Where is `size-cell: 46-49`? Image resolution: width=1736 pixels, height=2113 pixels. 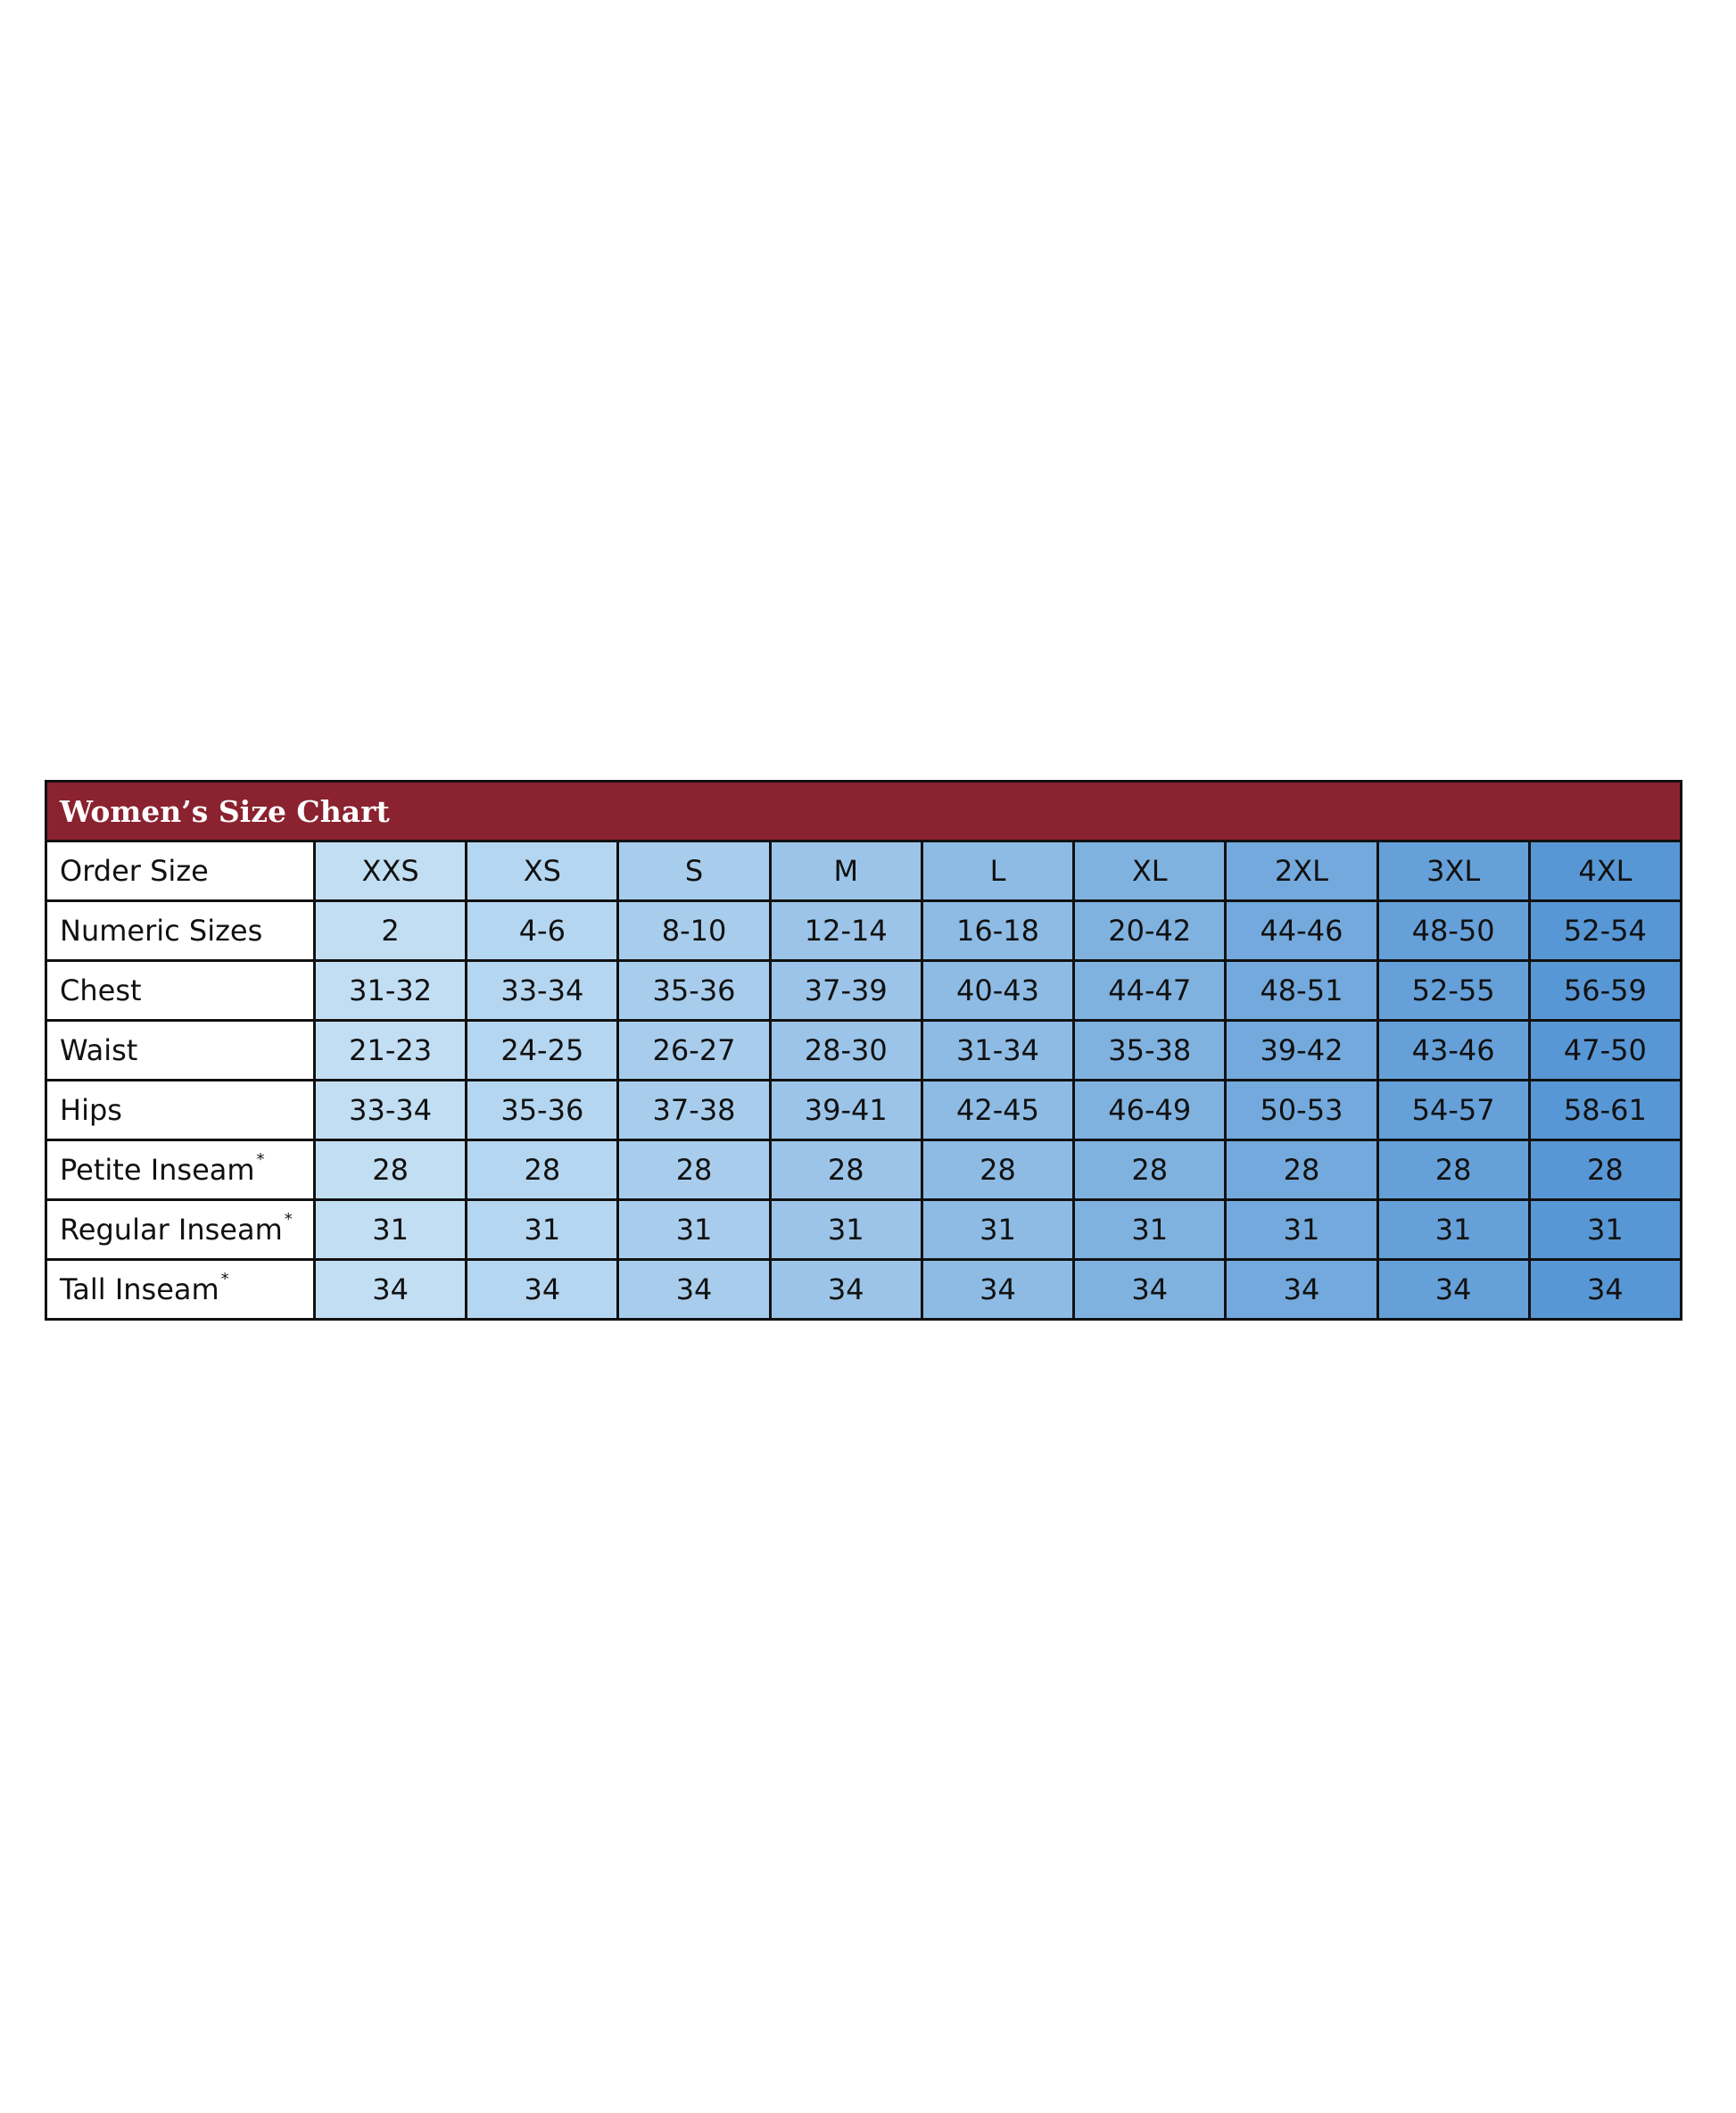 size-cell: 46-49 is located at coordinates (1150, 1110).